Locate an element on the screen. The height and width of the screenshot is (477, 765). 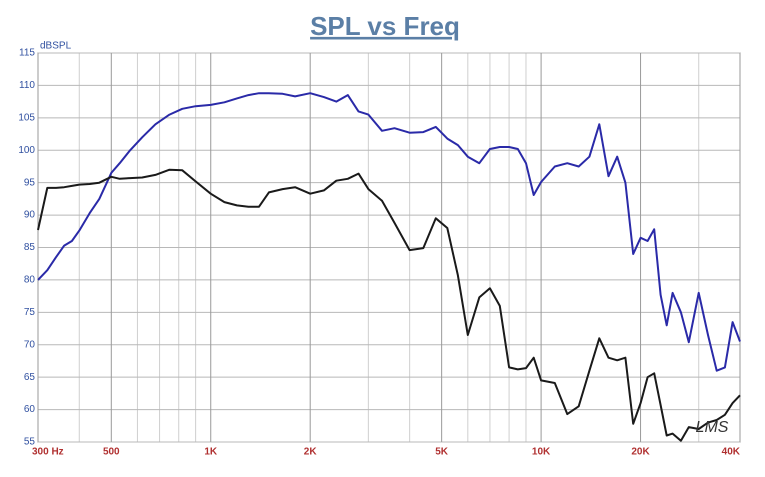
y-tick-label: 80 is located at coordinates (30, 280).